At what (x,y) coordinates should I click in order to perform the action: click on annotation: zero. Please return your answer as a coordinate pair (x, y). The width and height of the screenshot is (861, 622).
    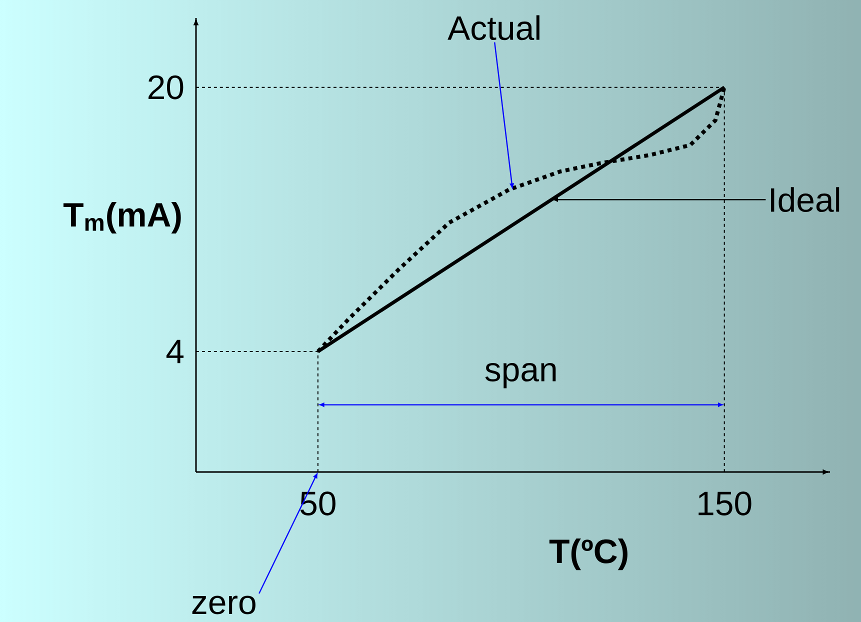
    Looking at the image, I should click on (224, 605).